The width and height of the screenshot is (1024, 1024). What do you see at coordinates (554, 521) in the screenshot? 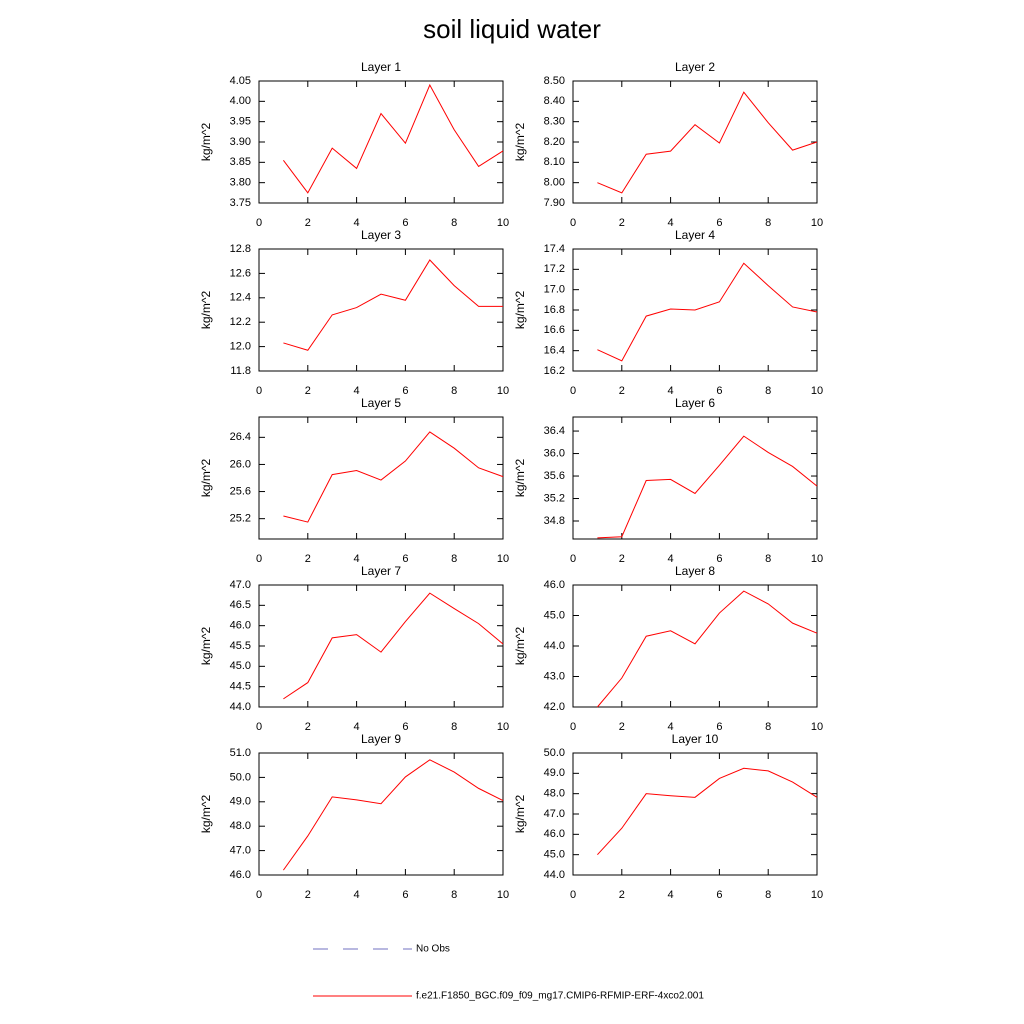
I see `y-tick-label: 34.8` at bounding box center [554, 521].